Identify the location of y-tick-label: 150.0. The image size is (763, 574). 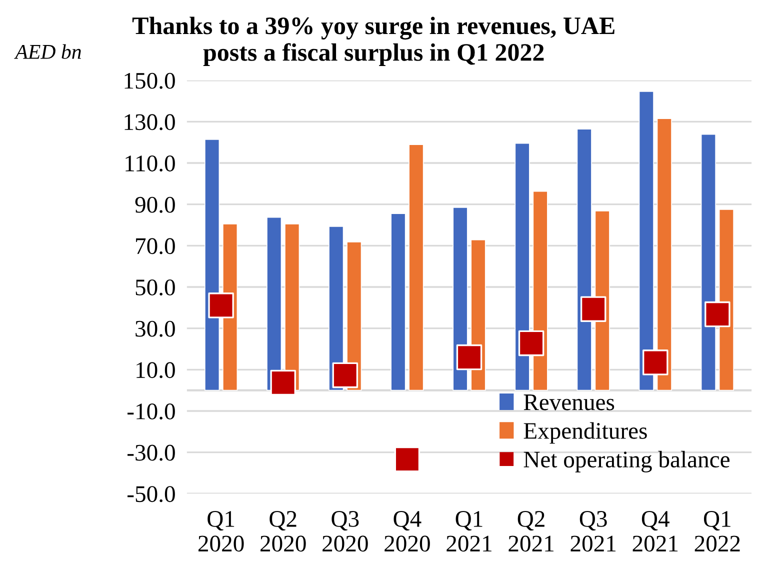
(149, 80).